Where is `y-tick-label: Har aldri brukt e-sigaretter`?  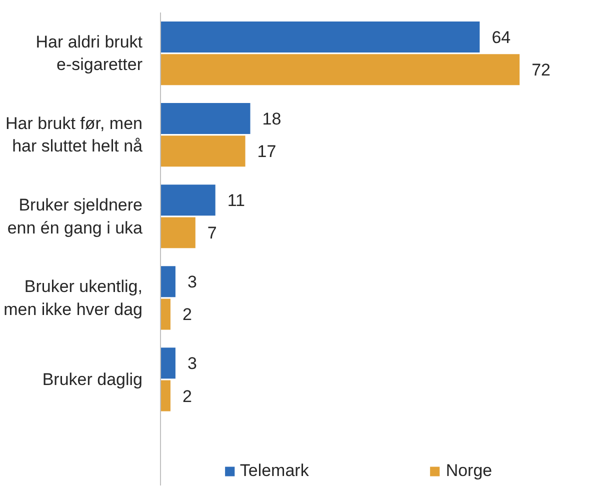 y-tick-label: Har aldri brukt e-sigaretter is located at coordinates (89, 53).